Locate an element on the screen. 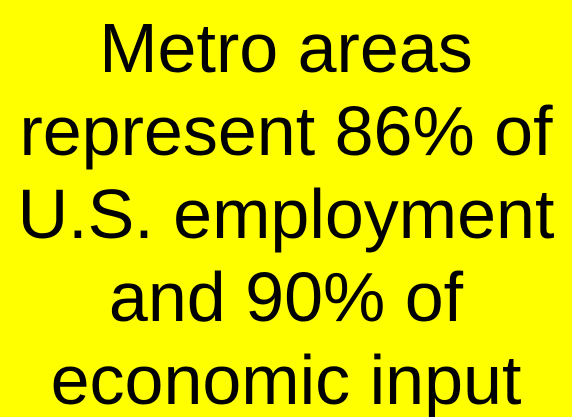 The height and width of the screenshot is (417, 572). slide-text-line: Metro areas is located at coordinates (286, 48).